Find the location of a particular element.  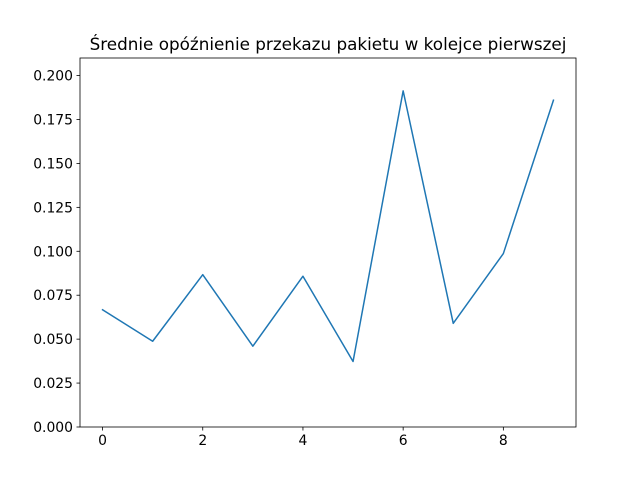

y-tick-label: 0.075 is located at coordinates (53, 296).